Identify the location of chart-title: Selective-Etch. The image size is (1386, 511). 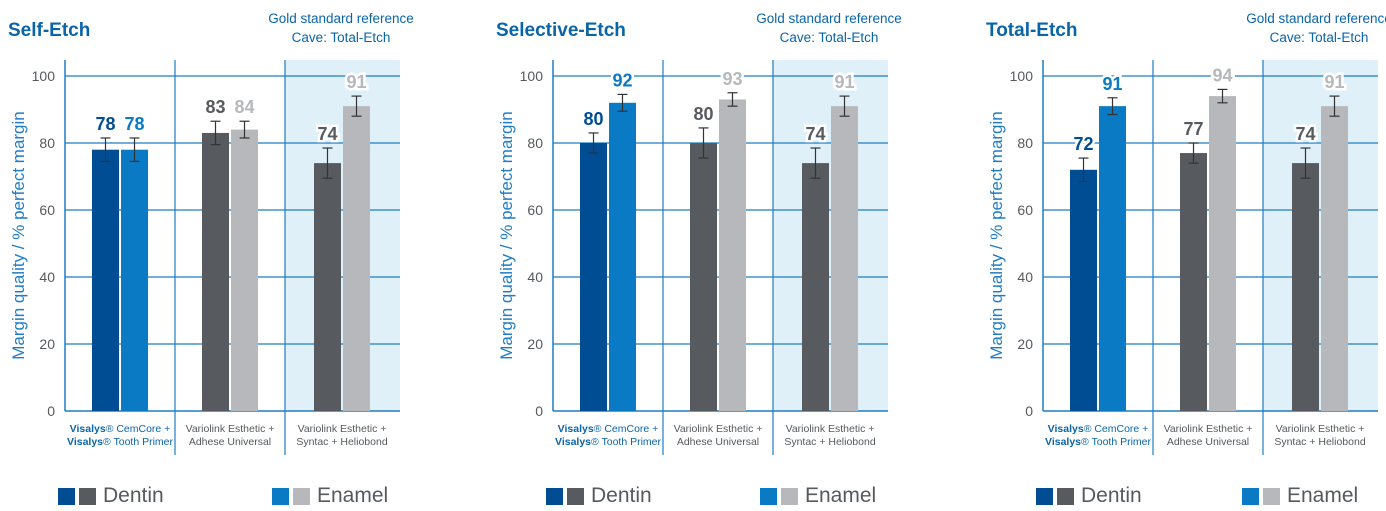
(561, 30).